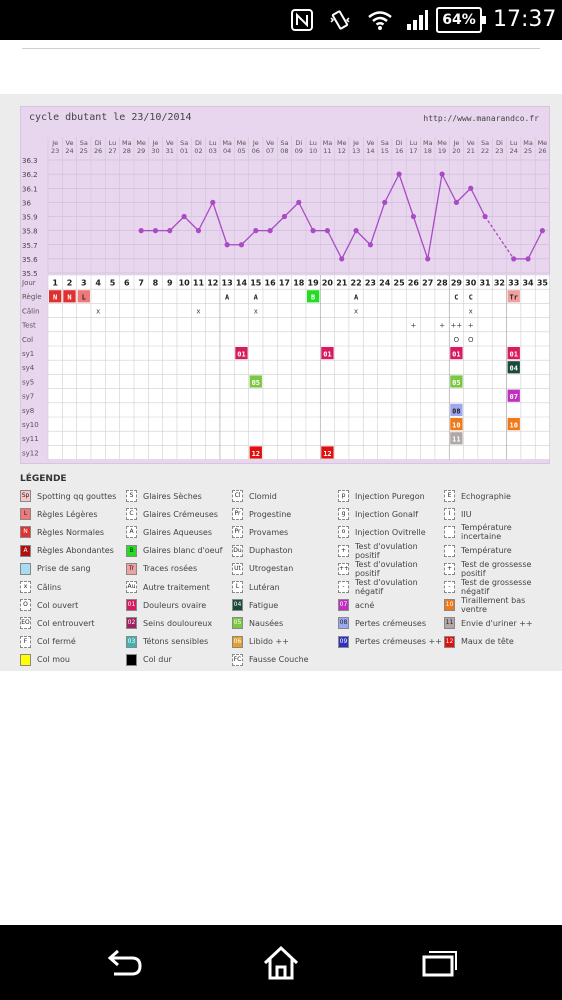 The width and height of the screenshot is (562, 1000). What do you see at coordinates (73, 587) in the screenshot?
I see `legend-item: x Câlins` at bounding box center [73, 587].